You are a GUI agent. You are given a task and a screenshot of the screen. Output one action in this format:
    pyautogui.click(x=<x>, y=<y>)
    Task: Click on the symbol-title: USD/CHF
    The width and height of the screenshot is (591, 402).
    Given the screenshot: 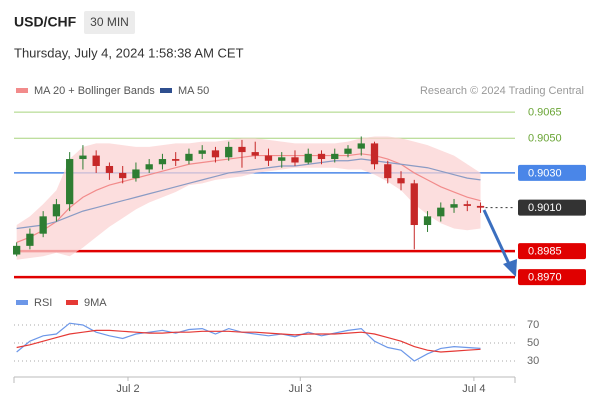 What is the action you would take?
    pyautogui.click(x=45, y=22)
    